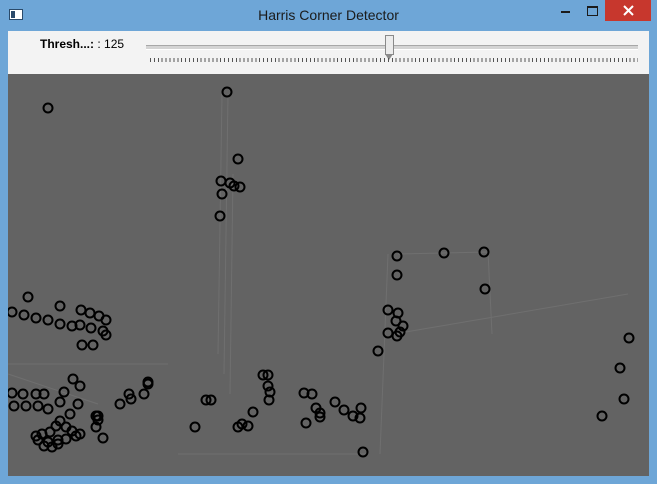  I want to click on slider-thumb, so click(389, 47).